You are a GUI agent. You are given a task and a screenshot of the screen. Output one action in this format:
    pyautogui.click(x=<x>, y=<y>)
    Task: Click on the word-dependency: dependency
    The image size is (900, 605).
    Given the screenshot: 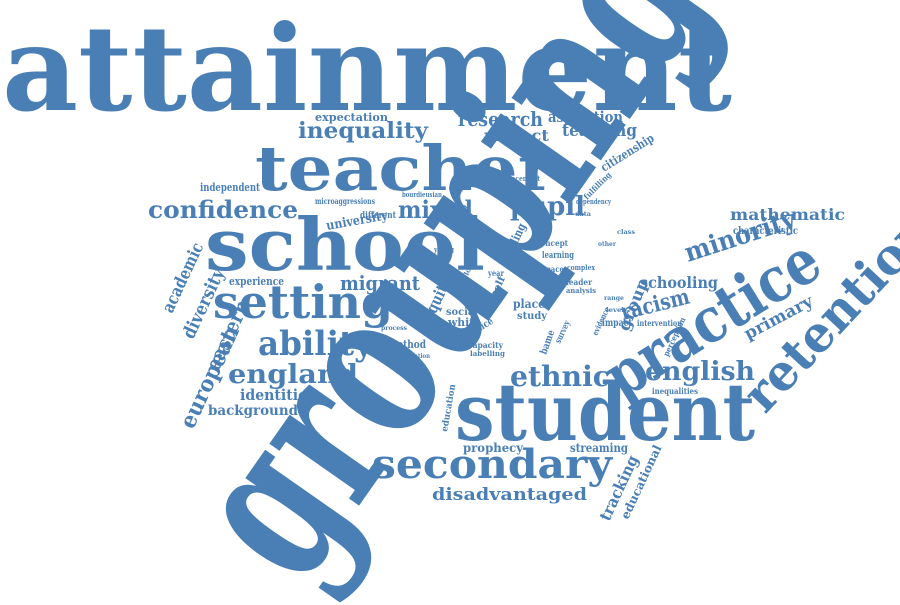 What is the action you would take?
    pyautogui.click(x=594, y=201)
    